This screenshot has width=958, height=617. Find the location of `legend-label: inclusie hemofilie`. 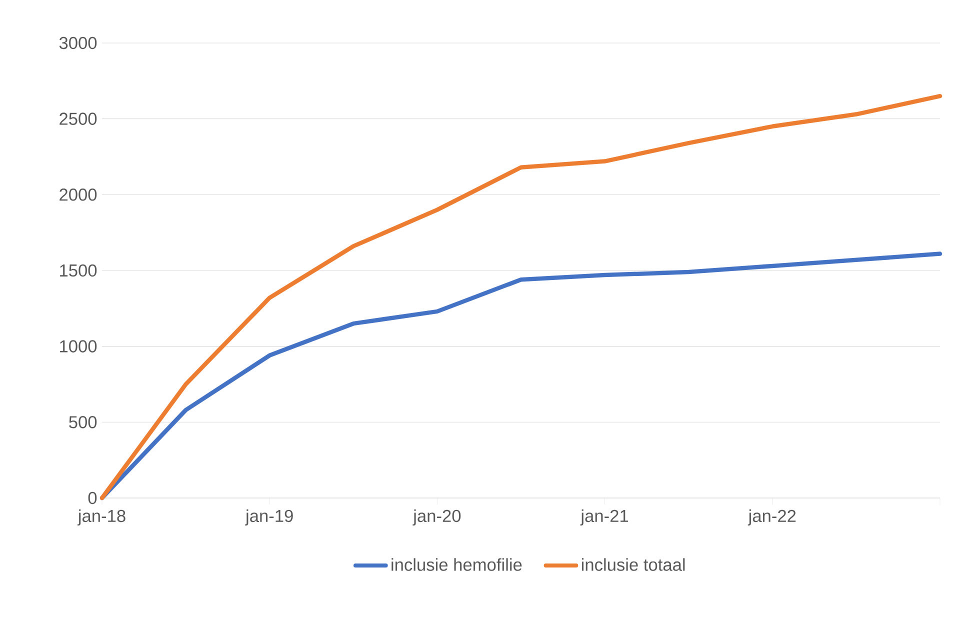

legend-label: inclusie hemofilie is located at coordinates (457, 564).